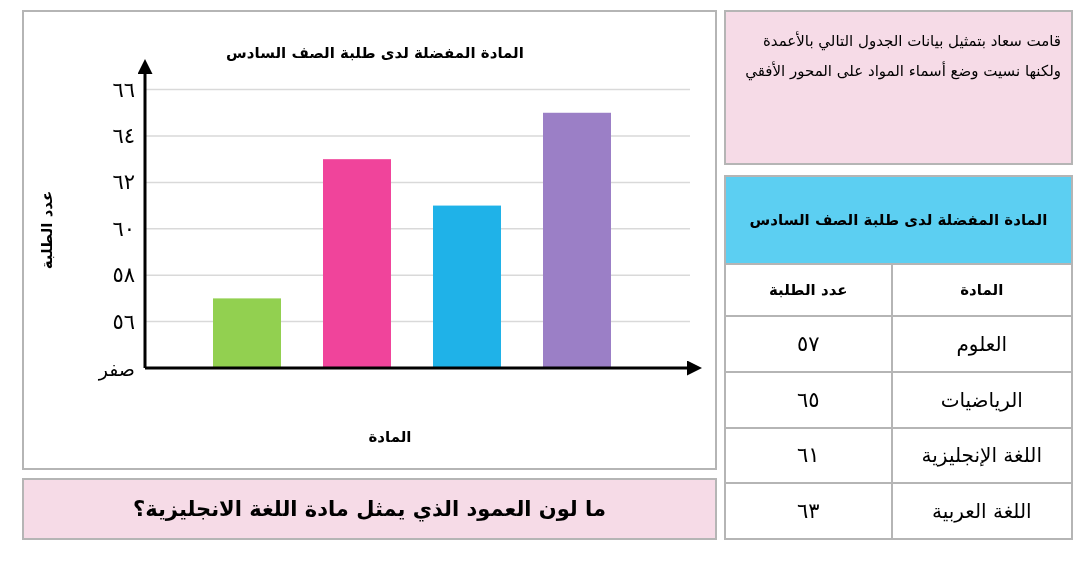 The width and height of the screenshot is (1080, 563). I want to click on chart-title: المادة المفضلة لدى طلبة الصف السادس, so click(375, 53).